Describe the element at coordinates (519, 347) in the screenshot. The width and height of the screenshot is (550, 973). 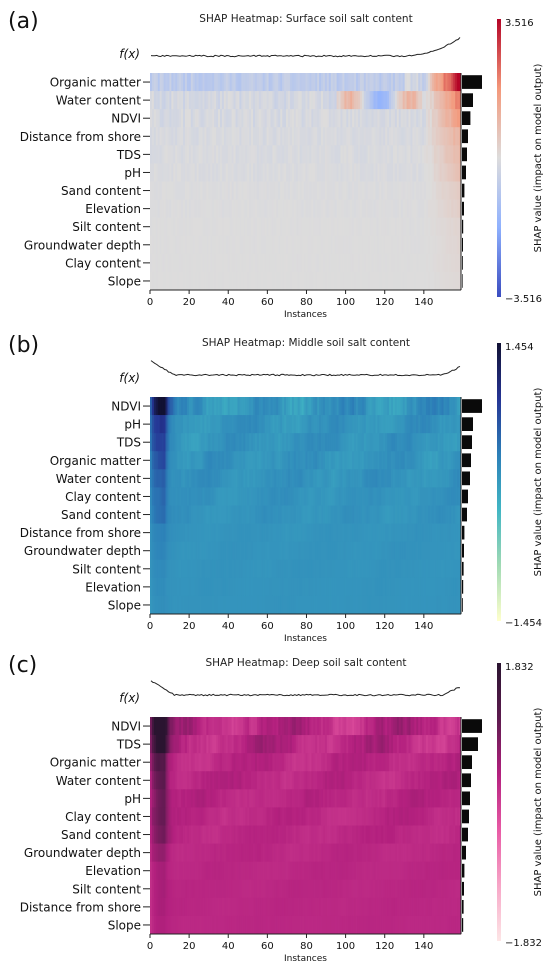
I see `colorbar-max-label: 1.454` at that location.